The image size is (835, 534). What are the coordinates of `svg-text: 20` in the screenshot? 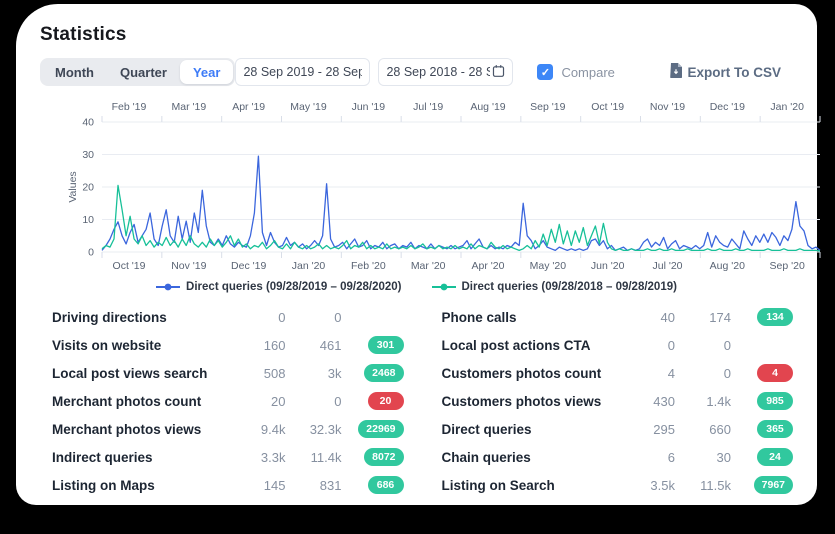 It's located at (88, 188).